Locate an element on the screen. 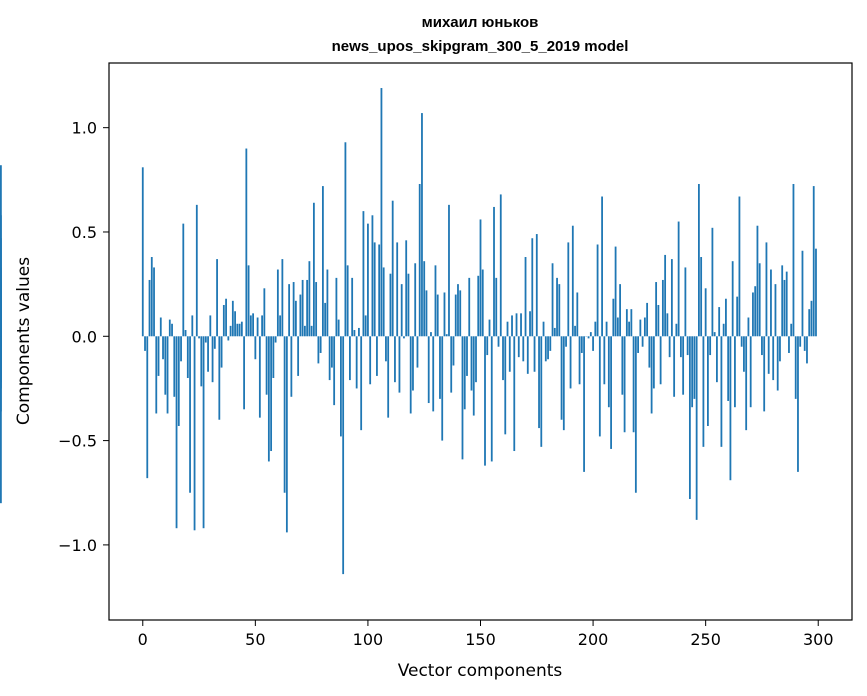 This screenshot has height=696, width=867. bar-undefined is located at coordinates (1, 420).